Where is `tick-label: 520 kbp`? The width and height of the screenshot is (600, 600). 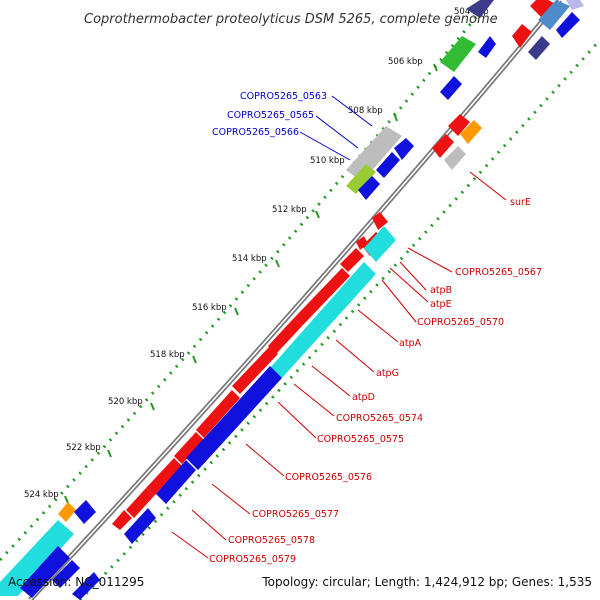
tick-label: 520 kbp is located at coordinates (125, 402).